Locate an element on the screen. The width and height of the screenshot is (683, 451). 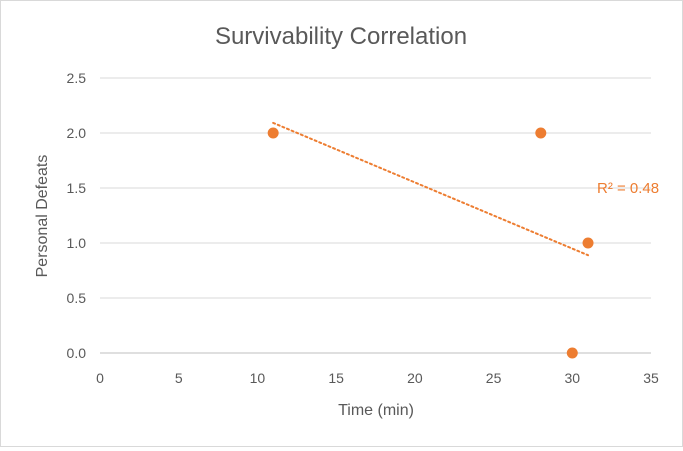
y-tick-label: 0.5 is located at coordinates (77, 298).